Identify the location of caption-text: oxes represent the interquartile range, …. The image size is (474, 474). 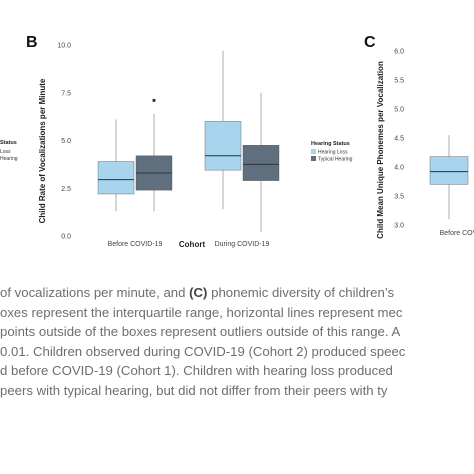
(201, 312).